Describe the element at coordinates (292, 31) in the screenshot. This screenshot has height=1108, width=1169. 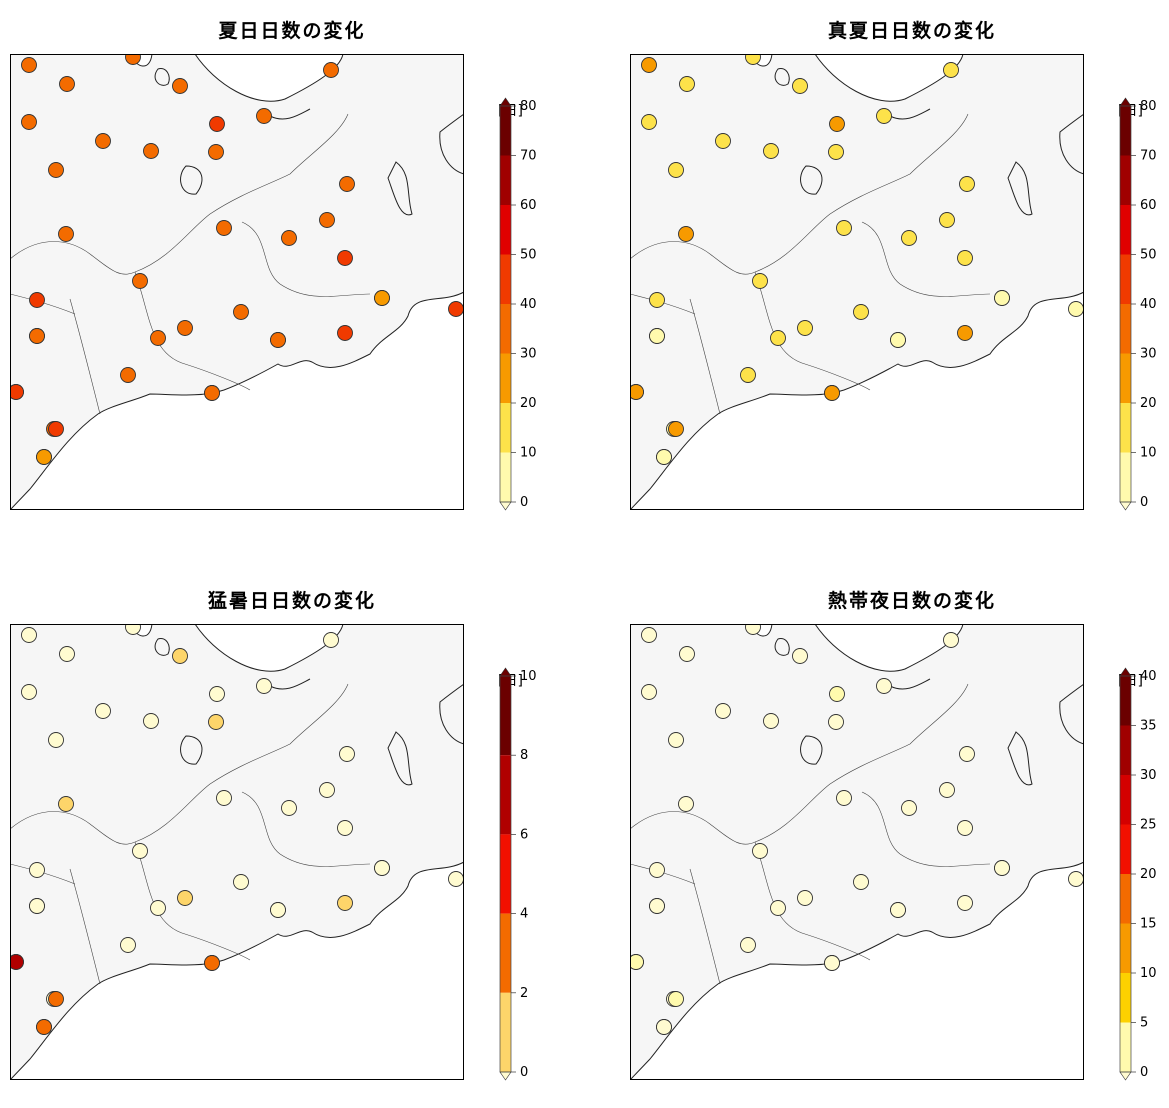
I see `panel-title: 夏日日数の変化` at that location.